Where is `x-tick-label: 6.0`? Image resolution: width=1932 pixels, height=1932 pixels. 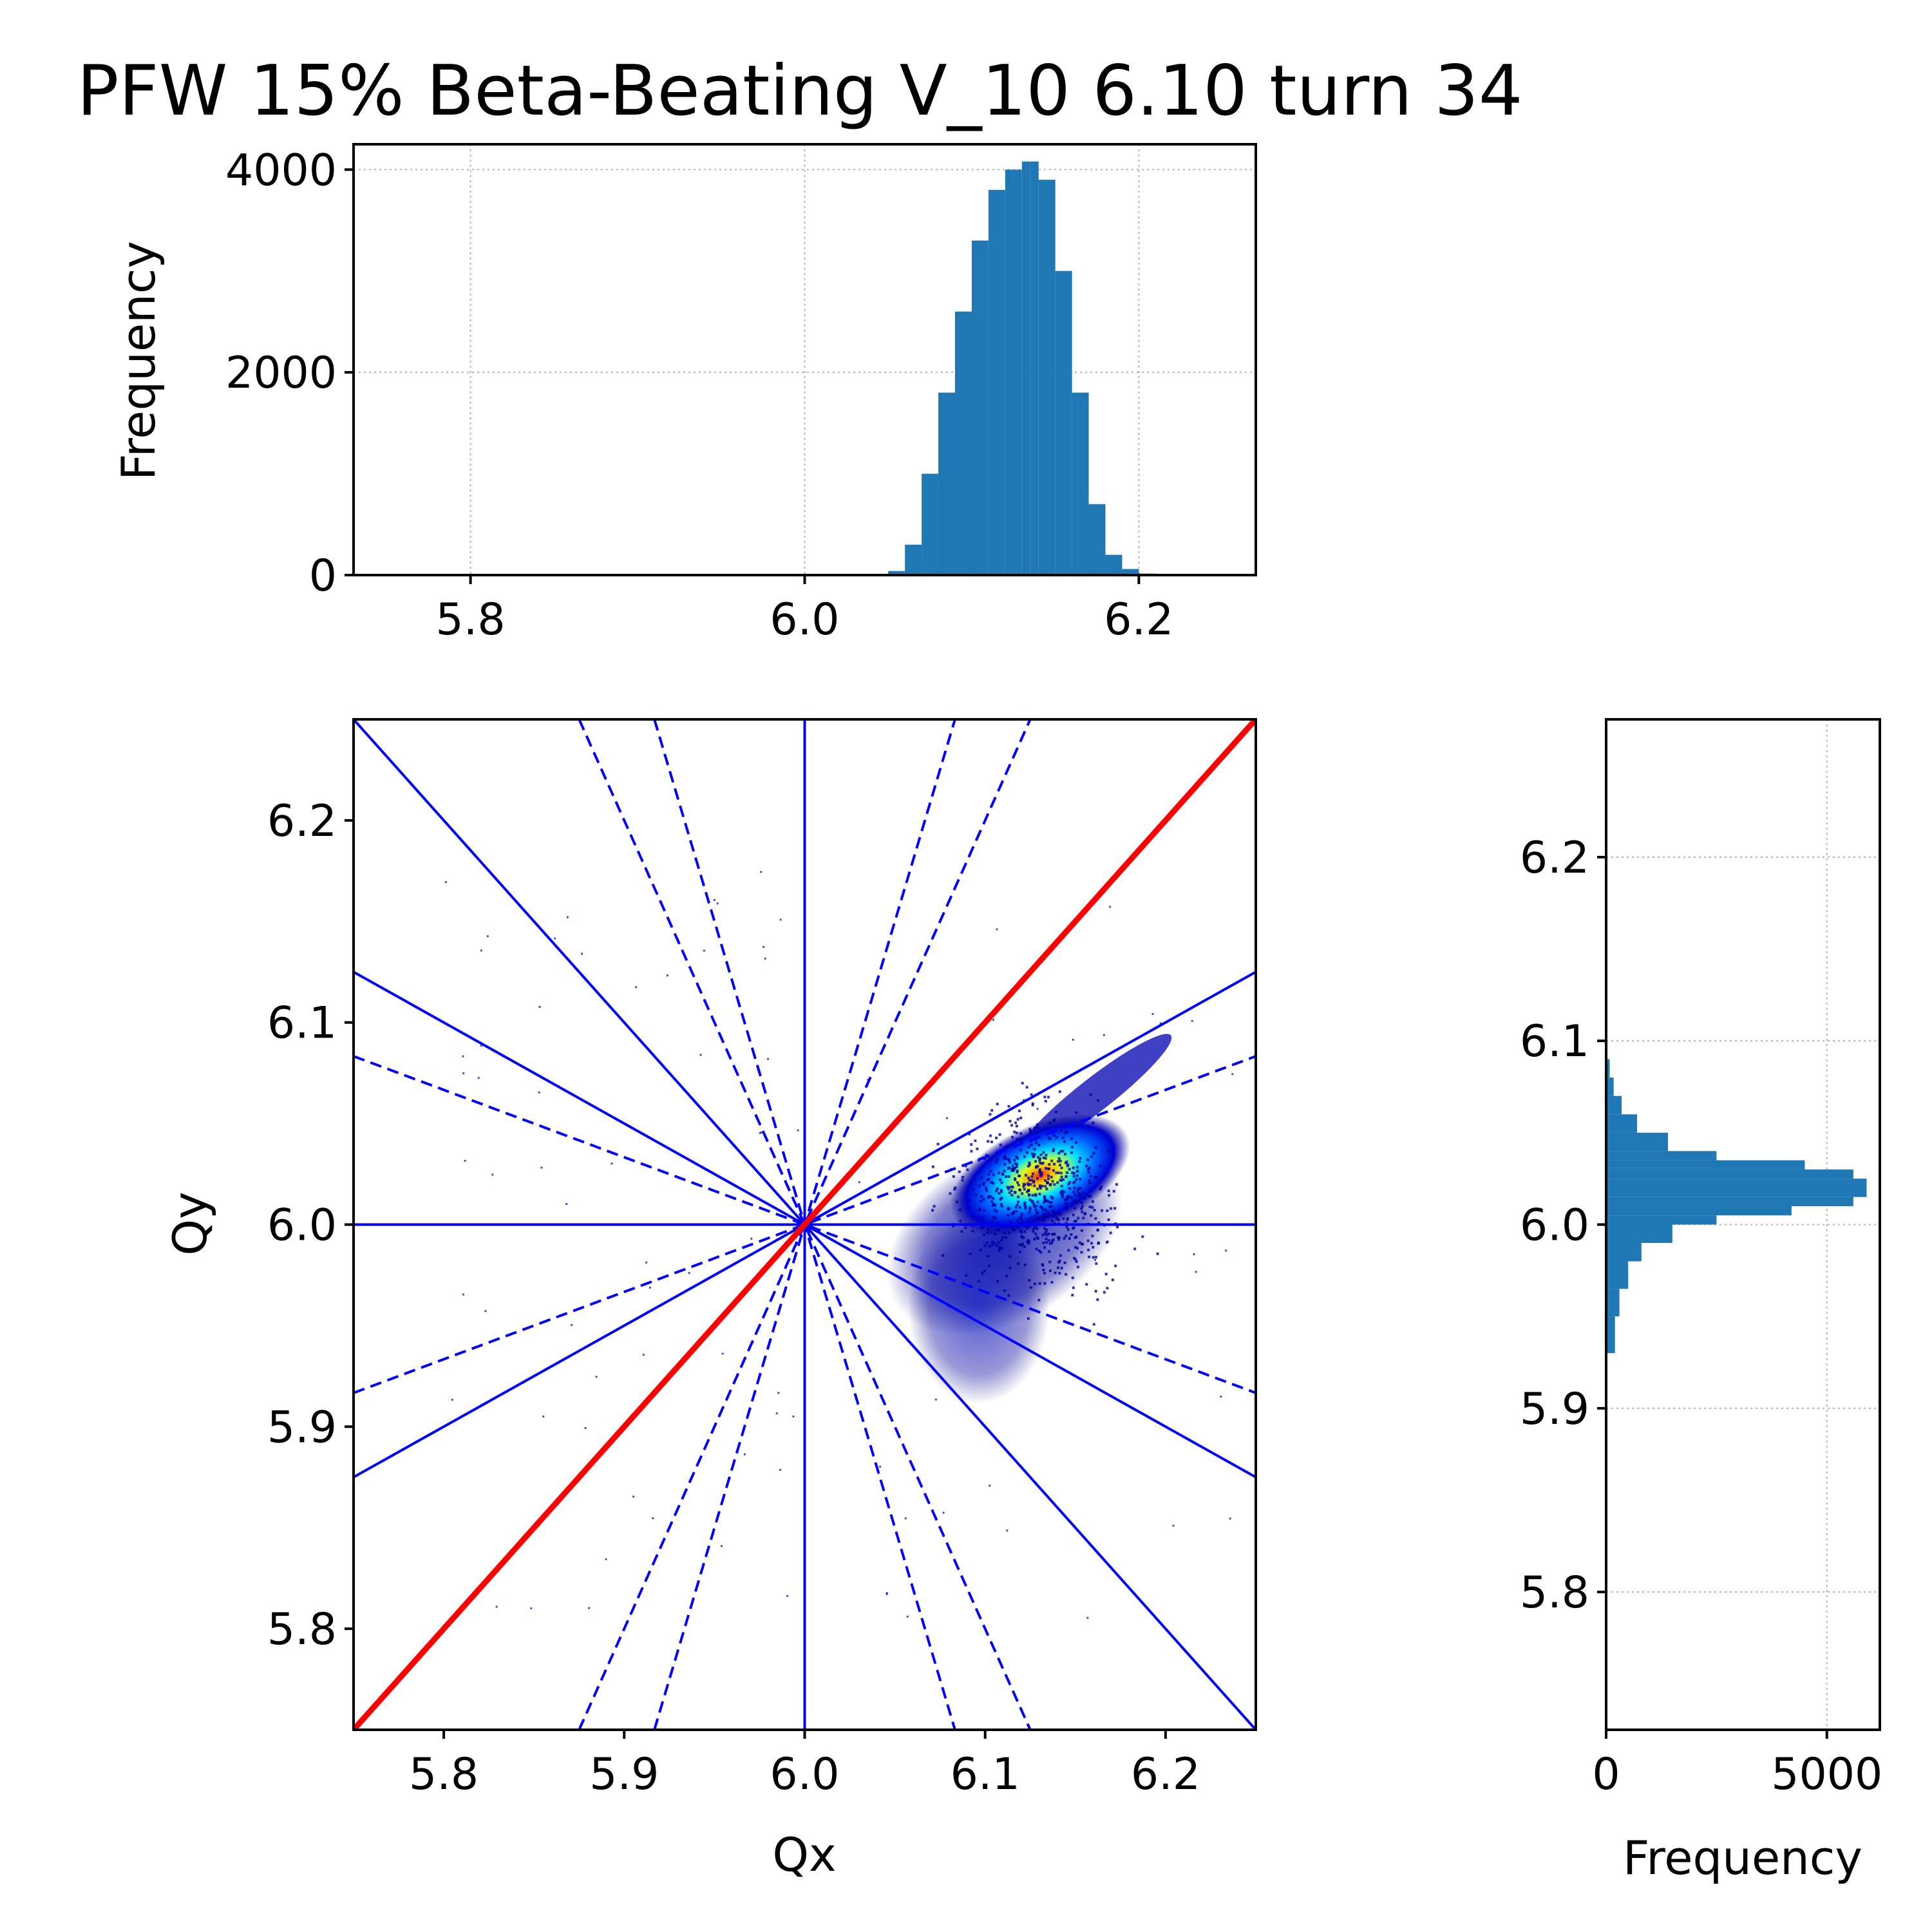
x-tick-label: 6.0 is located at coordinates (805, 619).